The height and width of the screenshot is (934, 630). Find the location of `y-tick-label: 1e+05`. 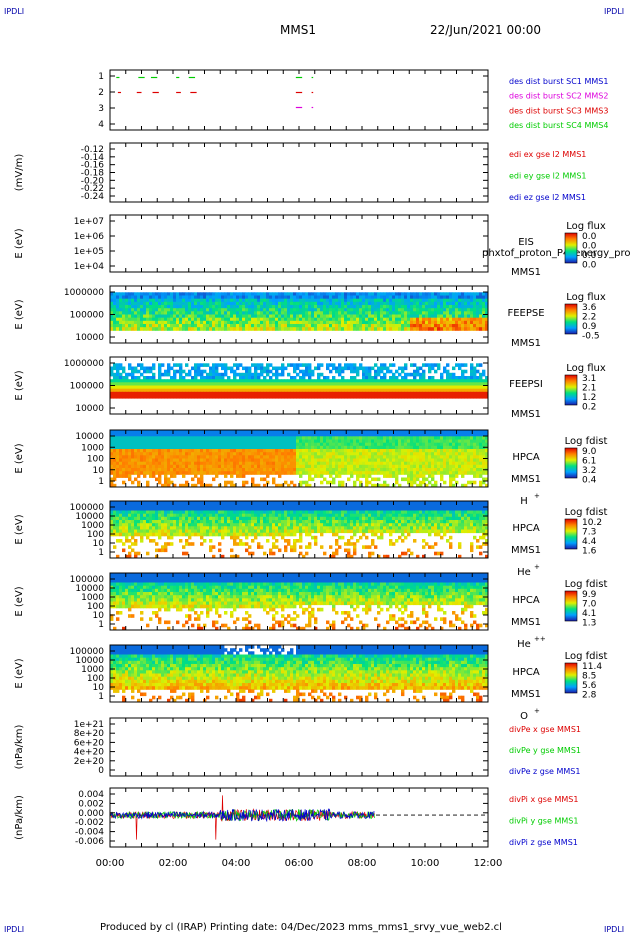

y-tick-label: 1e+05 is located at coordinates (89, 252).